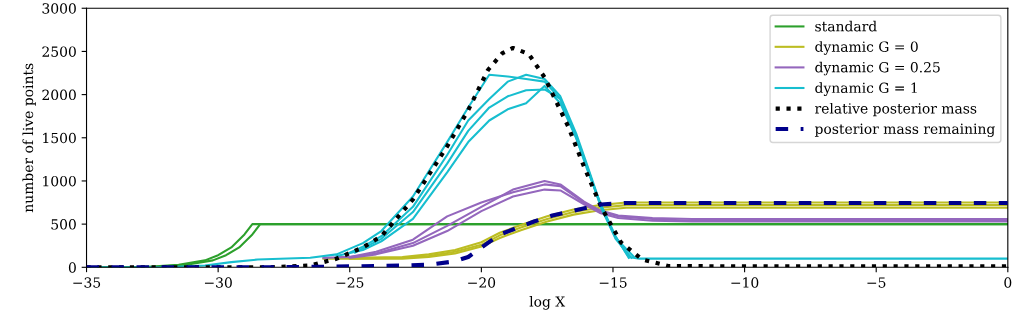  What do you see at coordinates (482, 282) in the screenshot?
I see `x-tick-label: −20` at bounding box center [482, 282].